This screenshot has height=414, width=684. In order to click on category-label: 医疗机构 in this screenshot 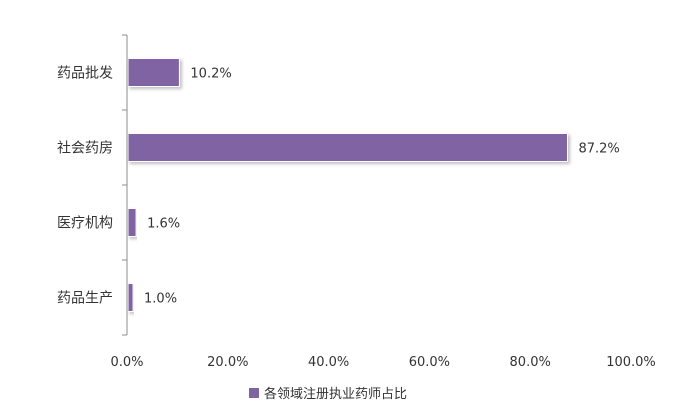, I will do `click(85, 224)`.